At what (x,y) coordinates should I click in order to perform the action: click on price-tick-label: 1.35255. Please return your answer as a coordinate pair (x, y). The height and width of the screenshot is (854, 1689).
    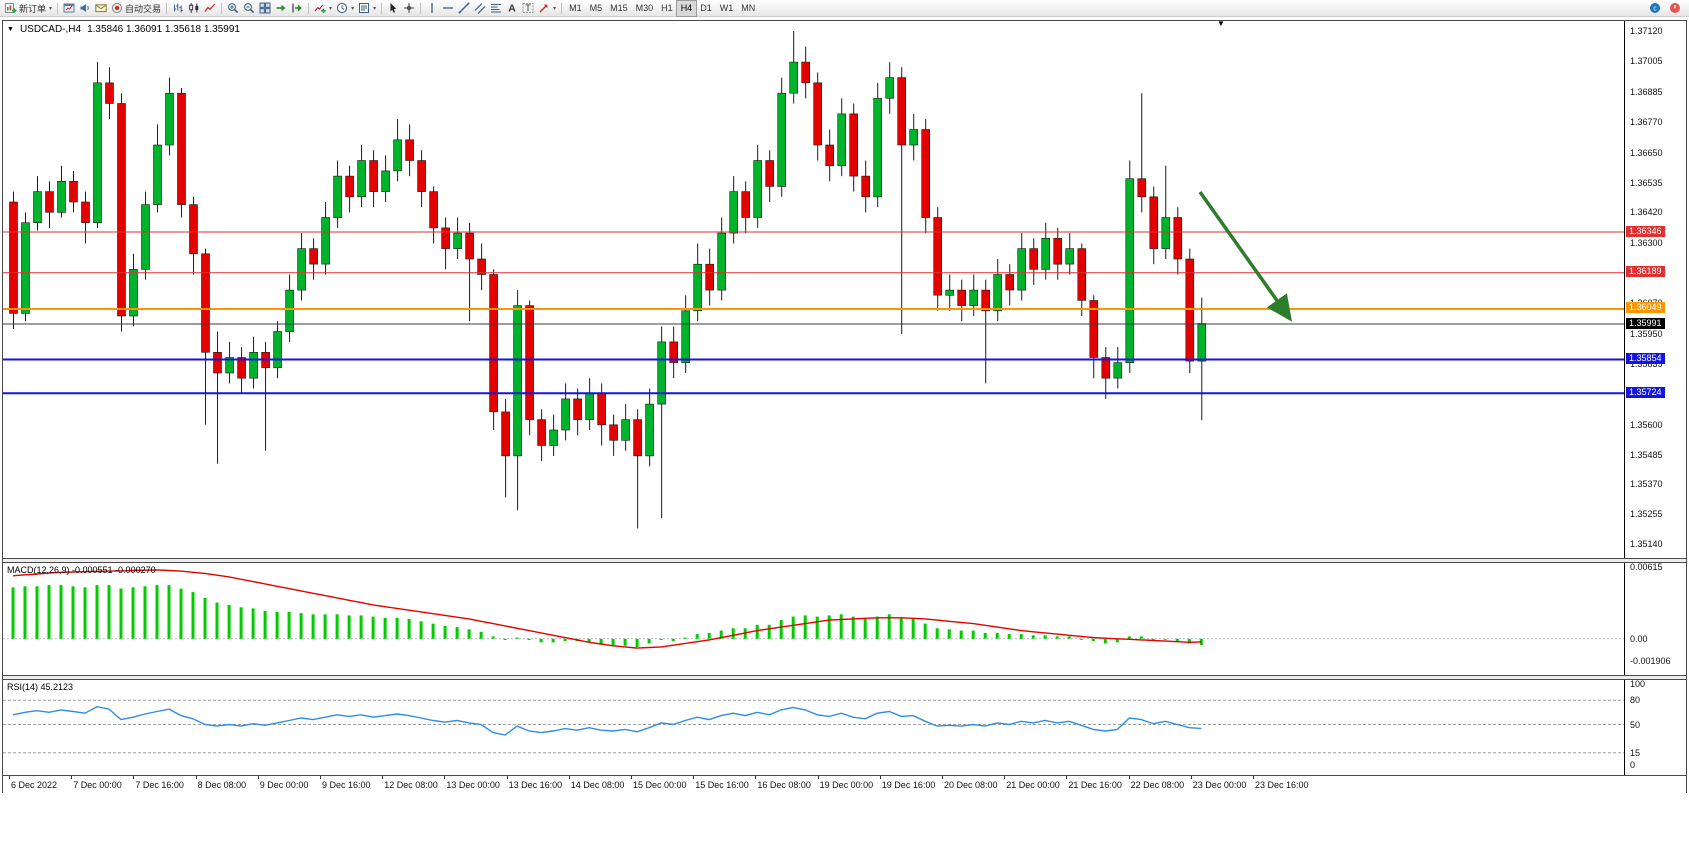
    Looking at the image, I should click on (1646, 514).